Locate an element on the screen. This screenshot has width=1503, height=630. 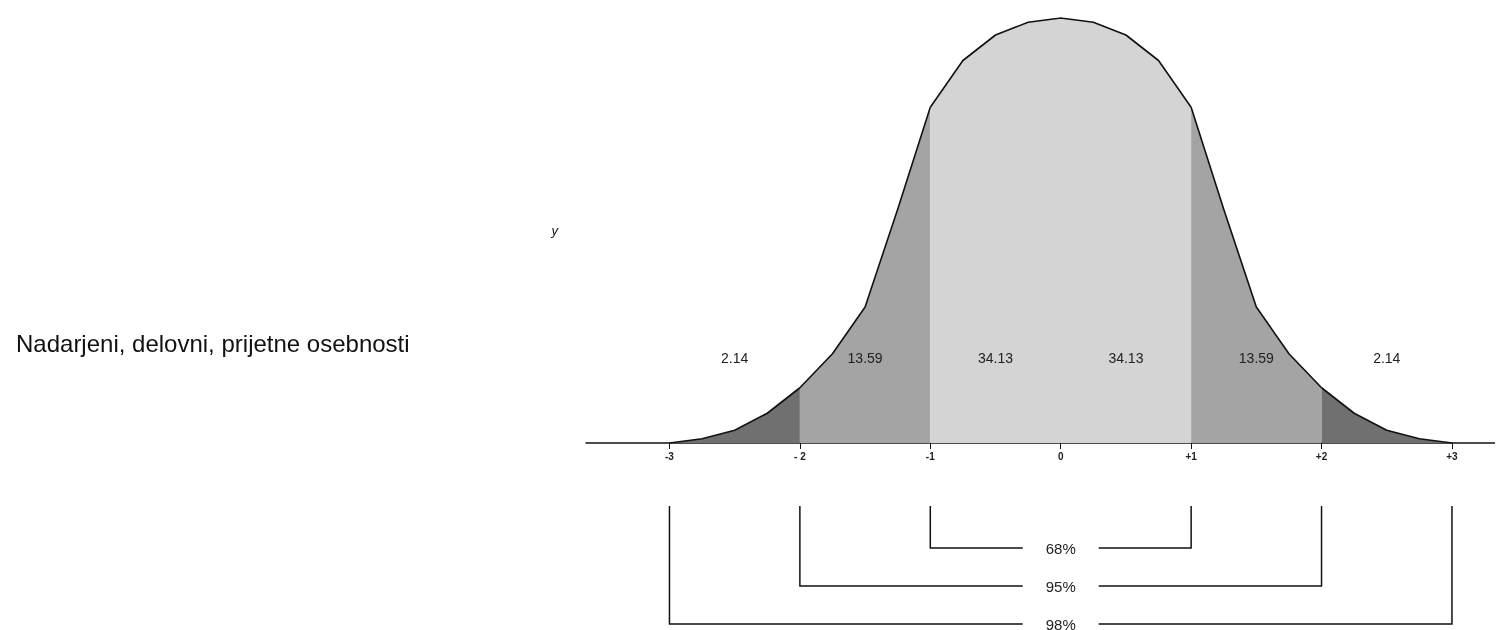
x-tick-label: - 2 is located at coordinates (800, 456).